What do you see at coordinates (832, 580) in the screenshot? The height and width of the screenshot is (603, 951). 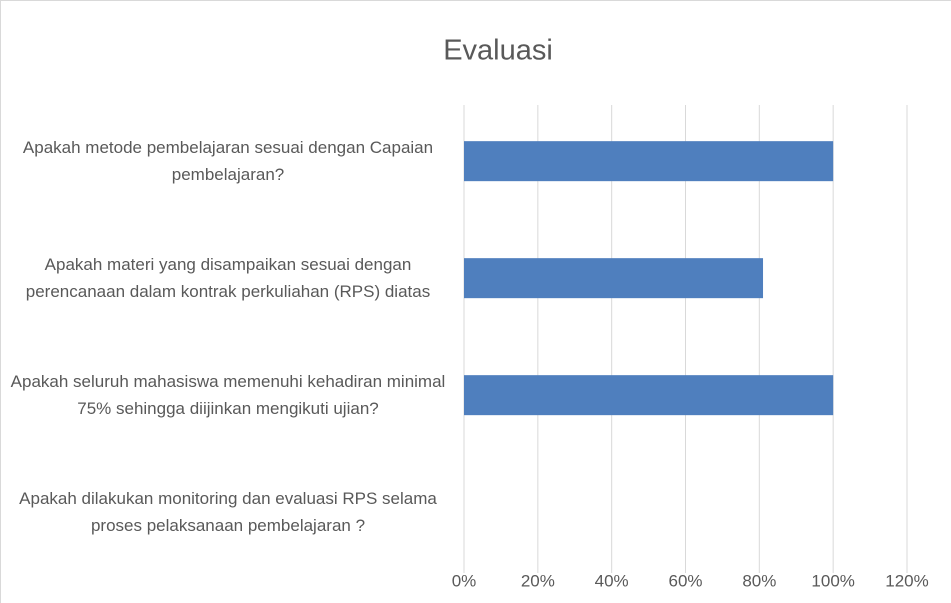 I see `x-tick-label: 100%` at bounding box center [832, 580].